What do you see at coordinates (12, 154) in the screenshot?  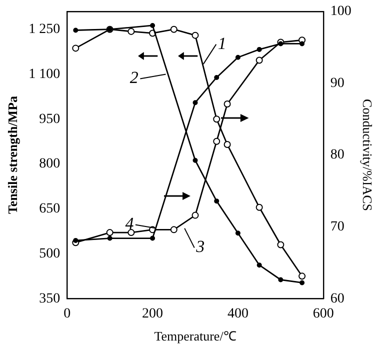 I see `y-axis-title: Tensile strength/MPa` at bounding box center [12, 154].